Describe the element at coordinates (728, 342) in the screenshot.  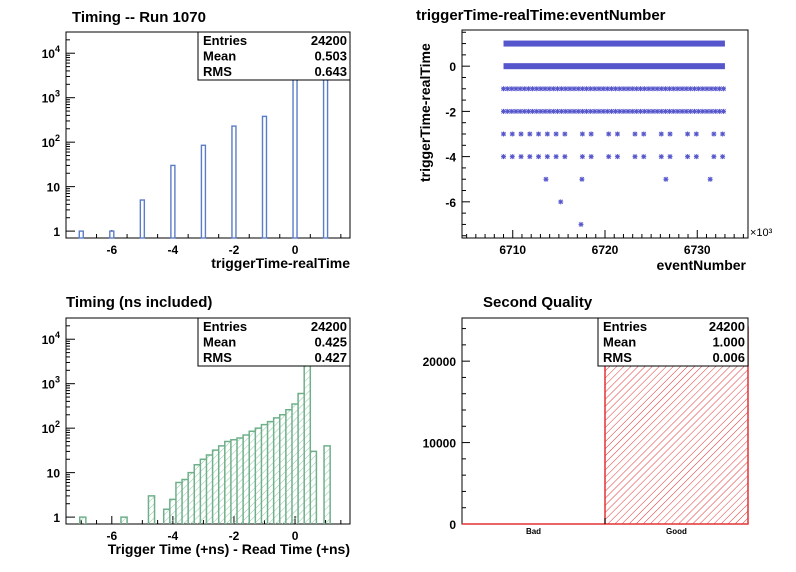
I see `stats-value: 1.000` at that location.